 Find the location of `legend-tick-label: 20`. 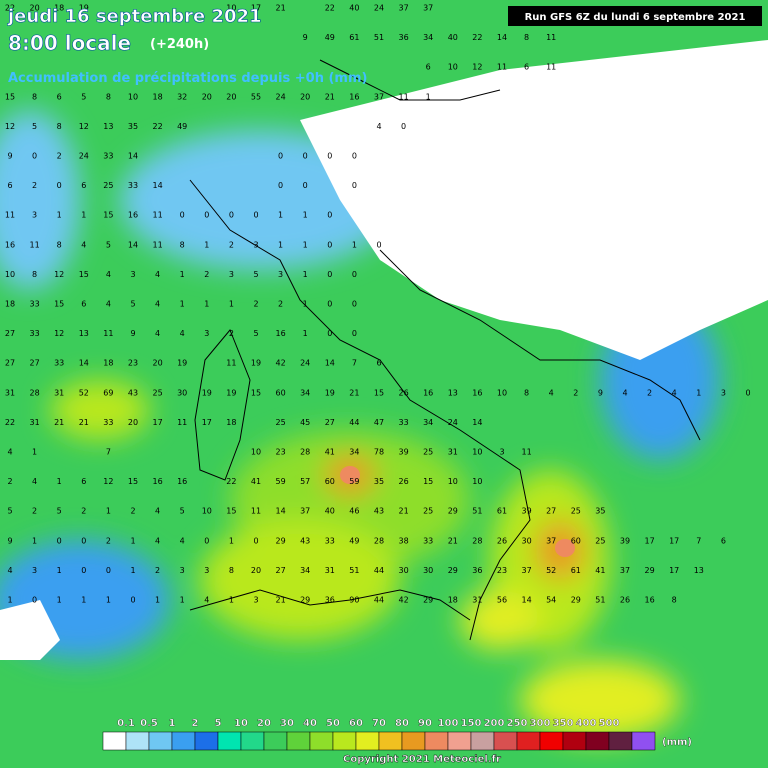

legend-tick-label: 20 is located at coordinates (264, 723).